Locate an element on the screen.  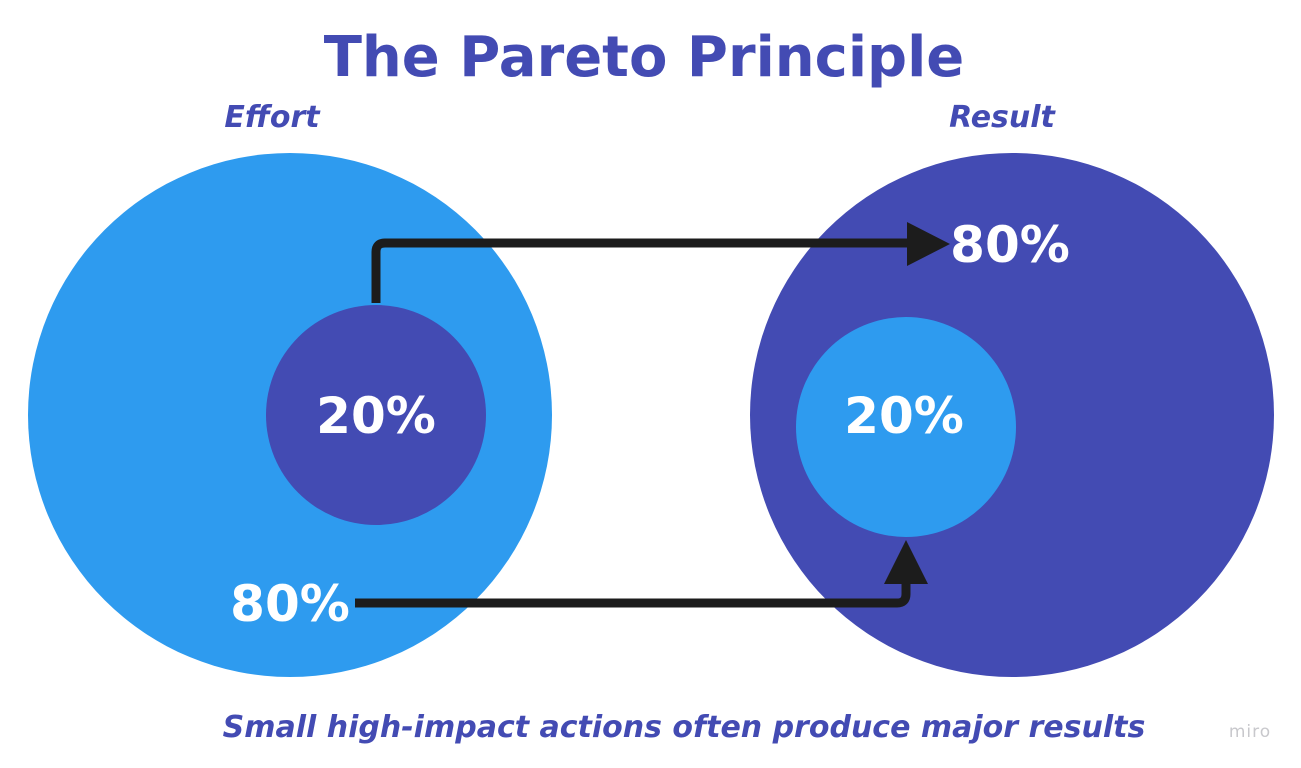
effort-label: Effort is located at coordinates (272, 117).